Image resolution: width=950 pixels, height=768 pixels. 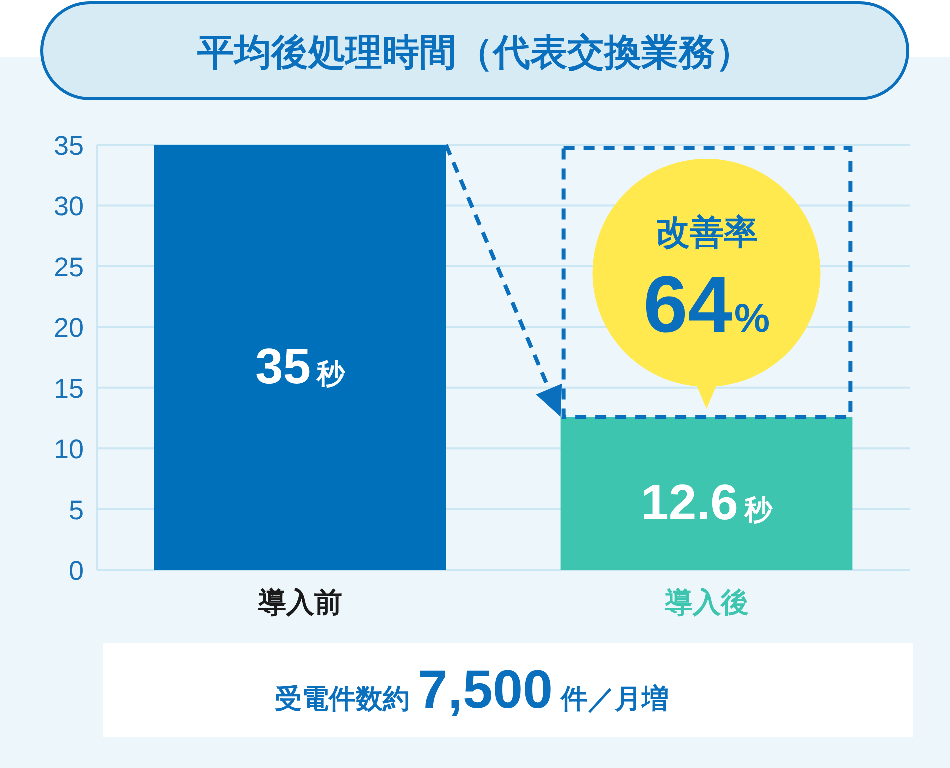 What do you see at coordinates (69, 389) in the screenshot?
I see `y-tick-label: 15` at bounding box center [69, 389].